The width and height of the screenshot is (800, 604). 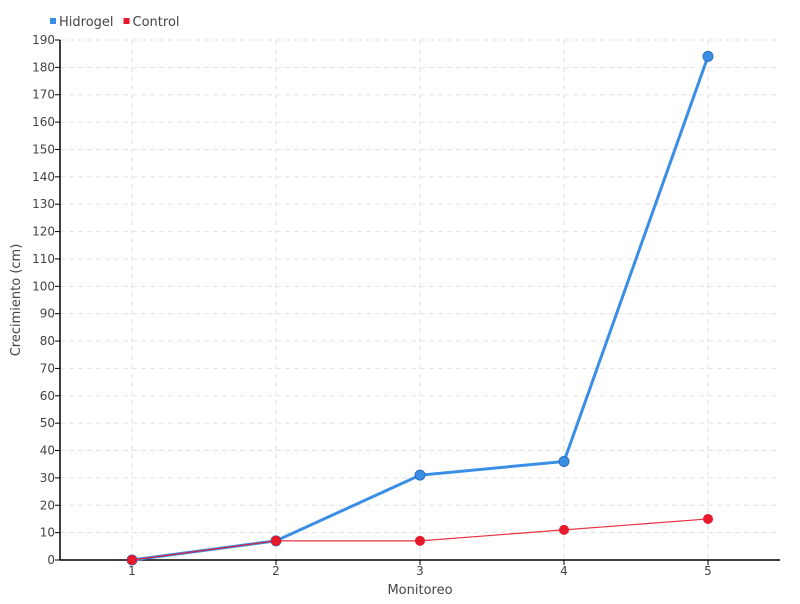 I want to click on x-tick-label: 2, so click(x=276, y=571).